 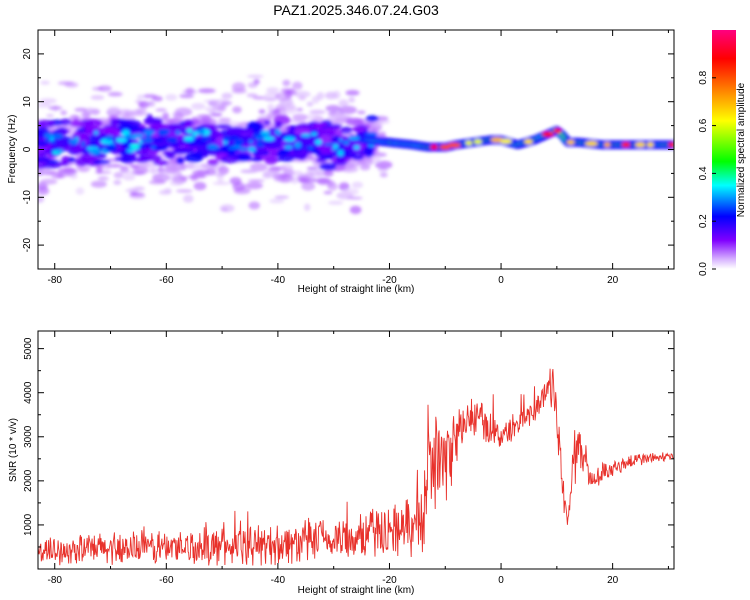 I want to click on snr-x-tick-label: -40, so click(x=278, y=580).